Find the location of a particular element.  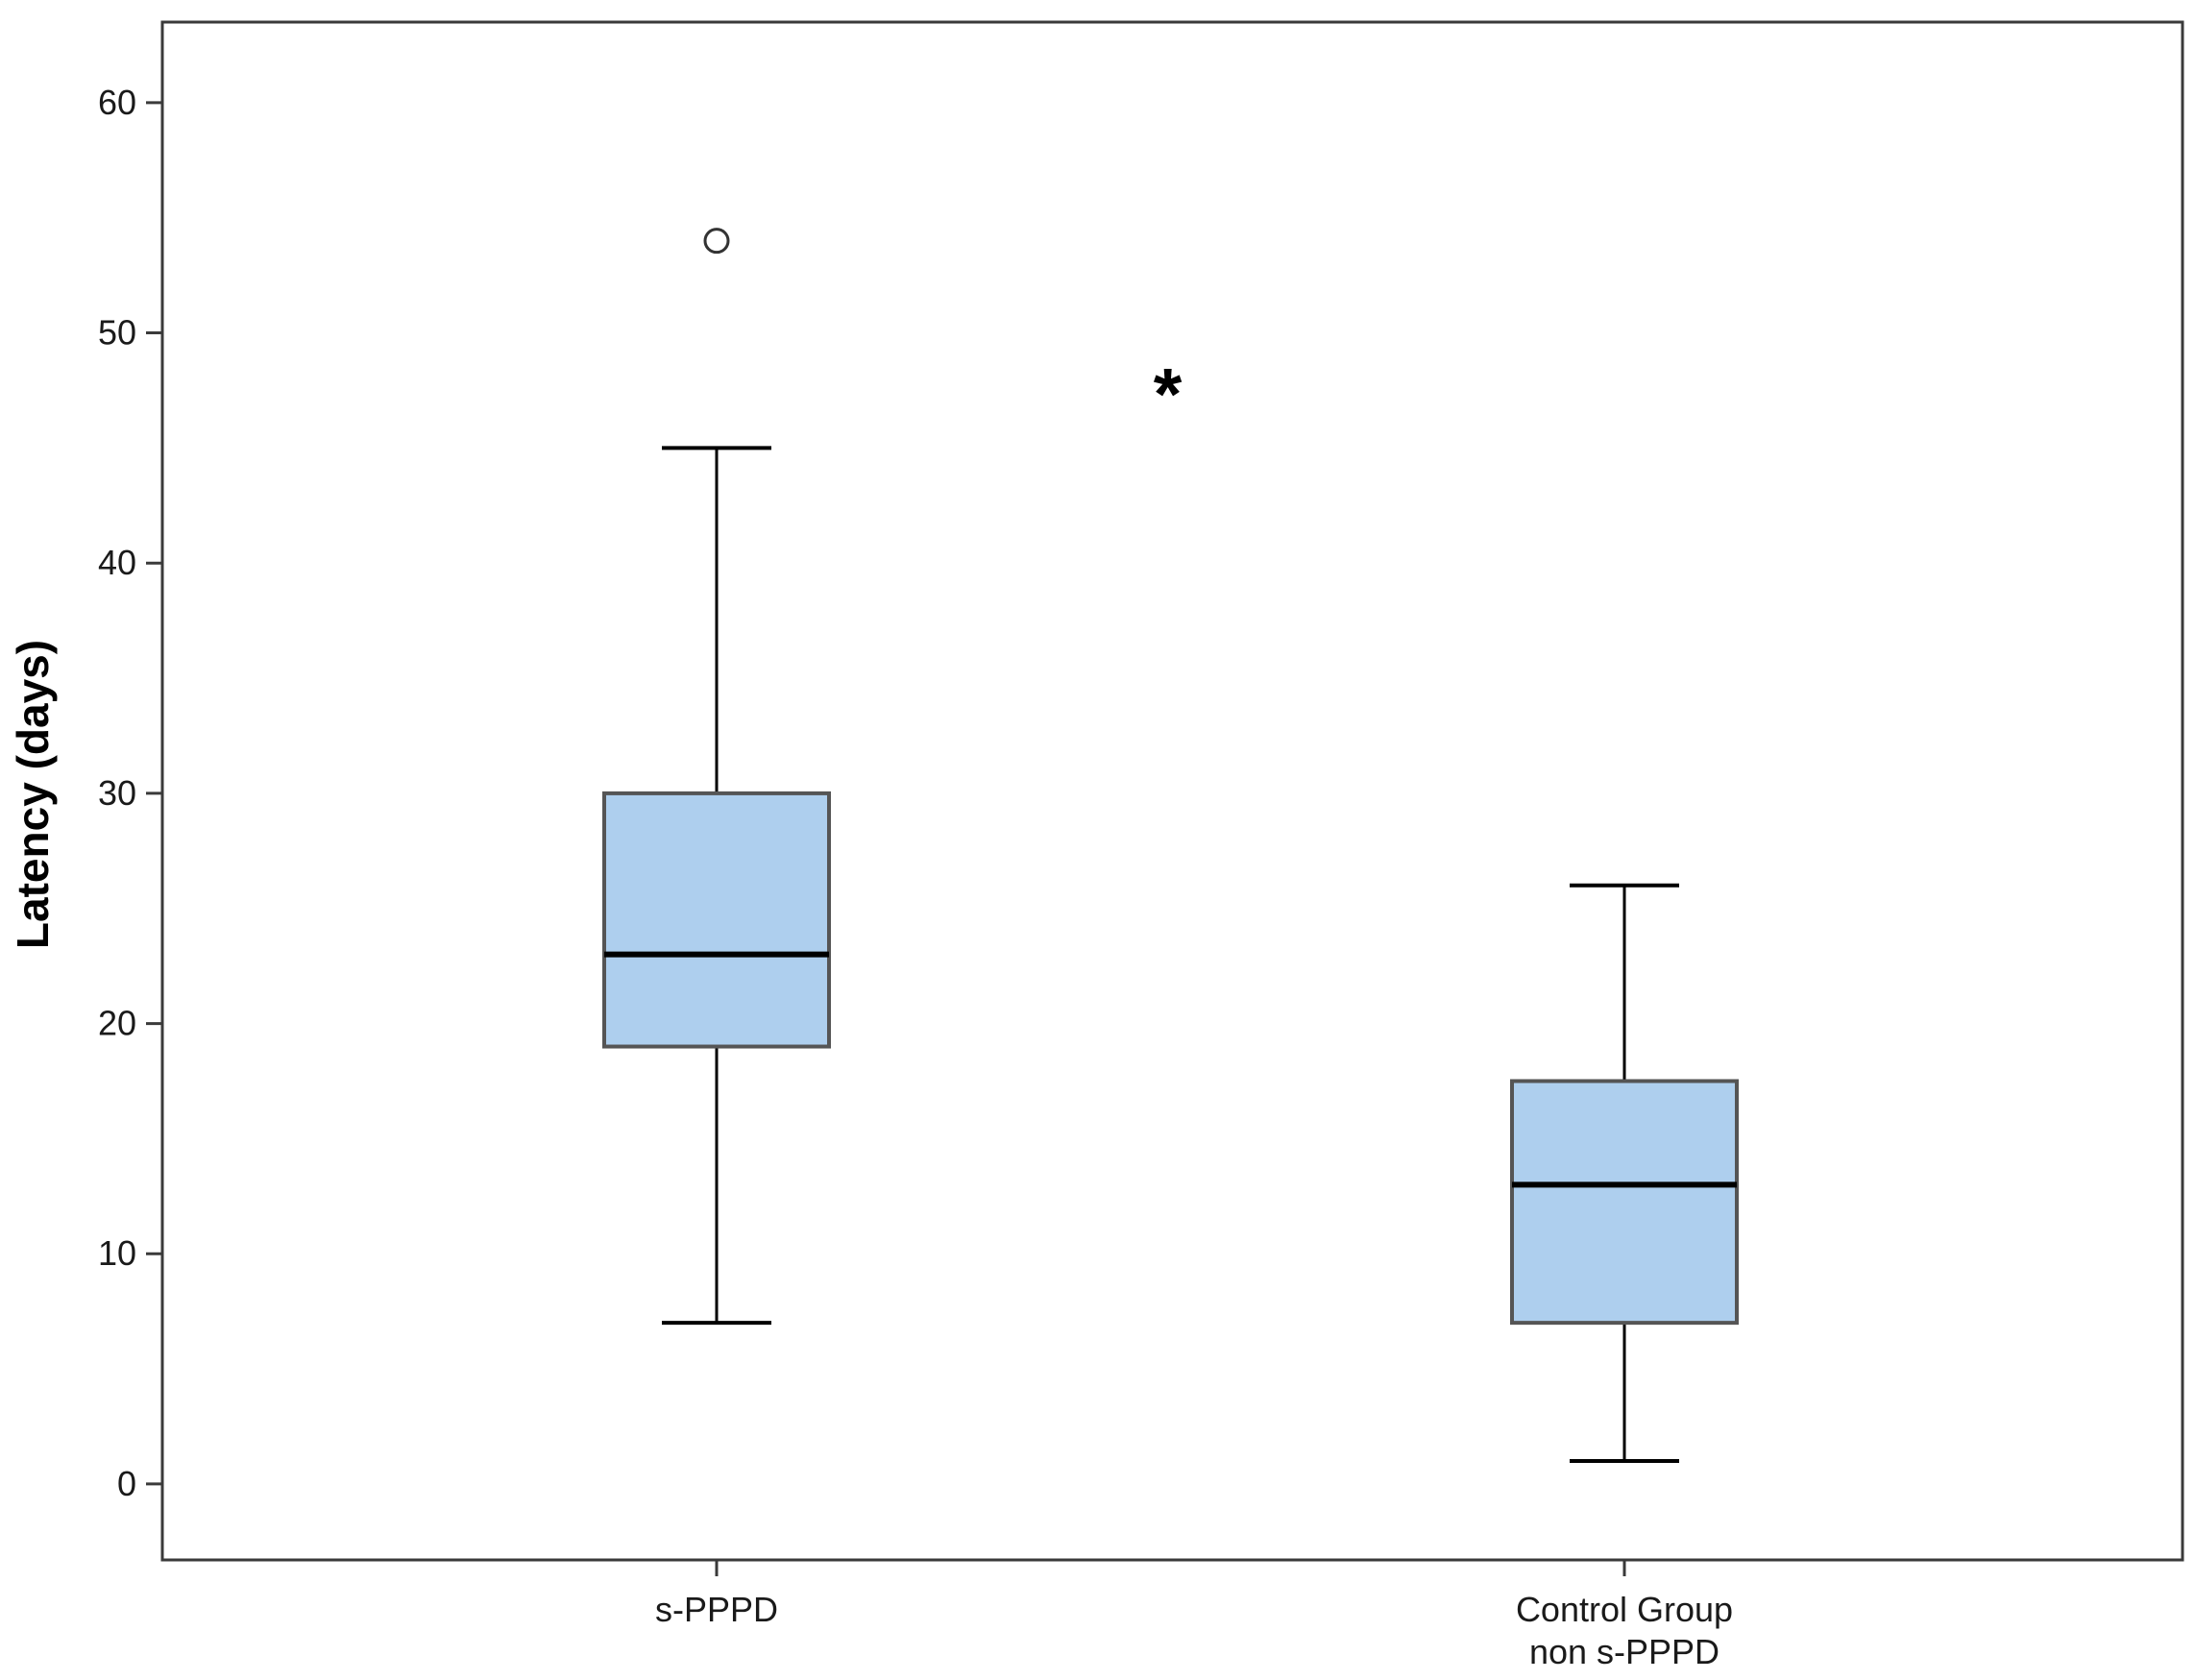

y-tick-label: 0 is located at coordinates (127, 1483).